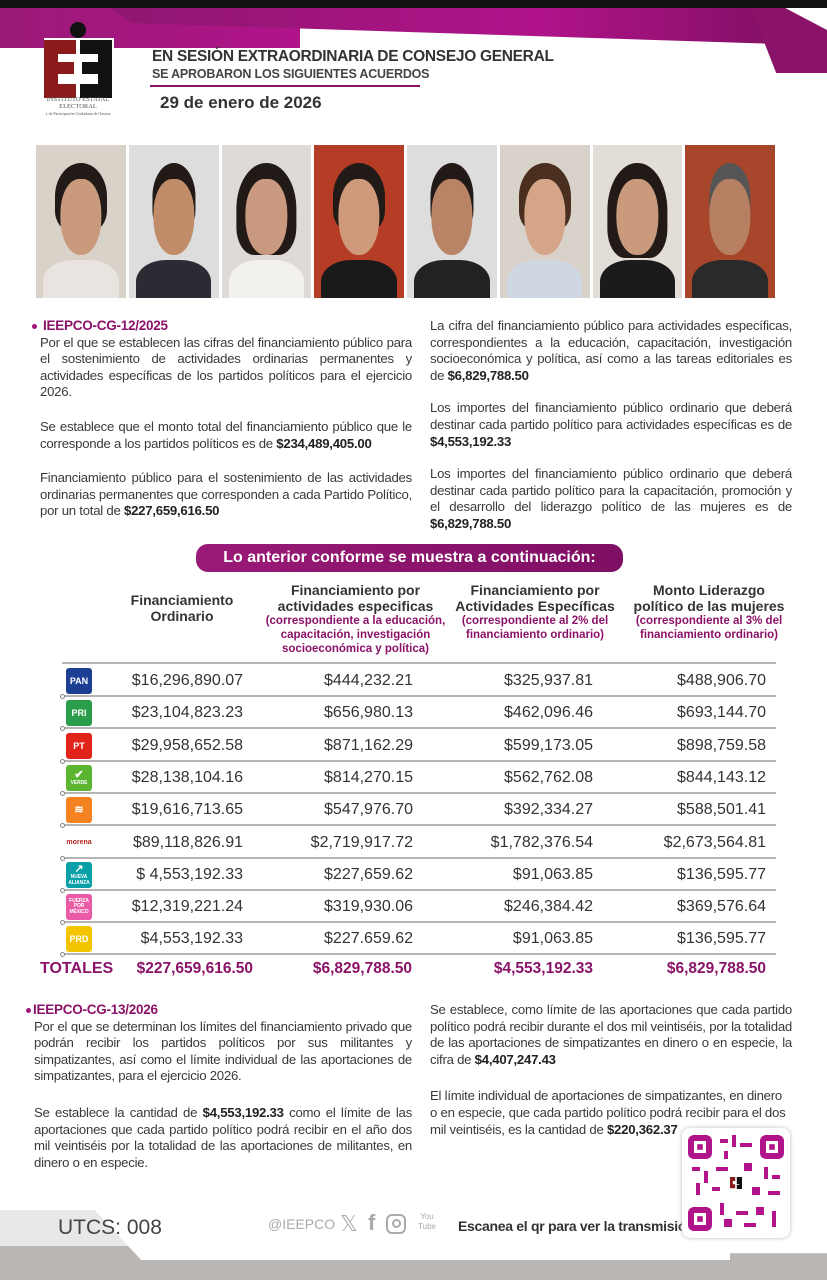  Describe the element at coordinates (222, 326) in the screenshot. I see `agreement-code: IEEPCO-CG-12/2025` at that location.